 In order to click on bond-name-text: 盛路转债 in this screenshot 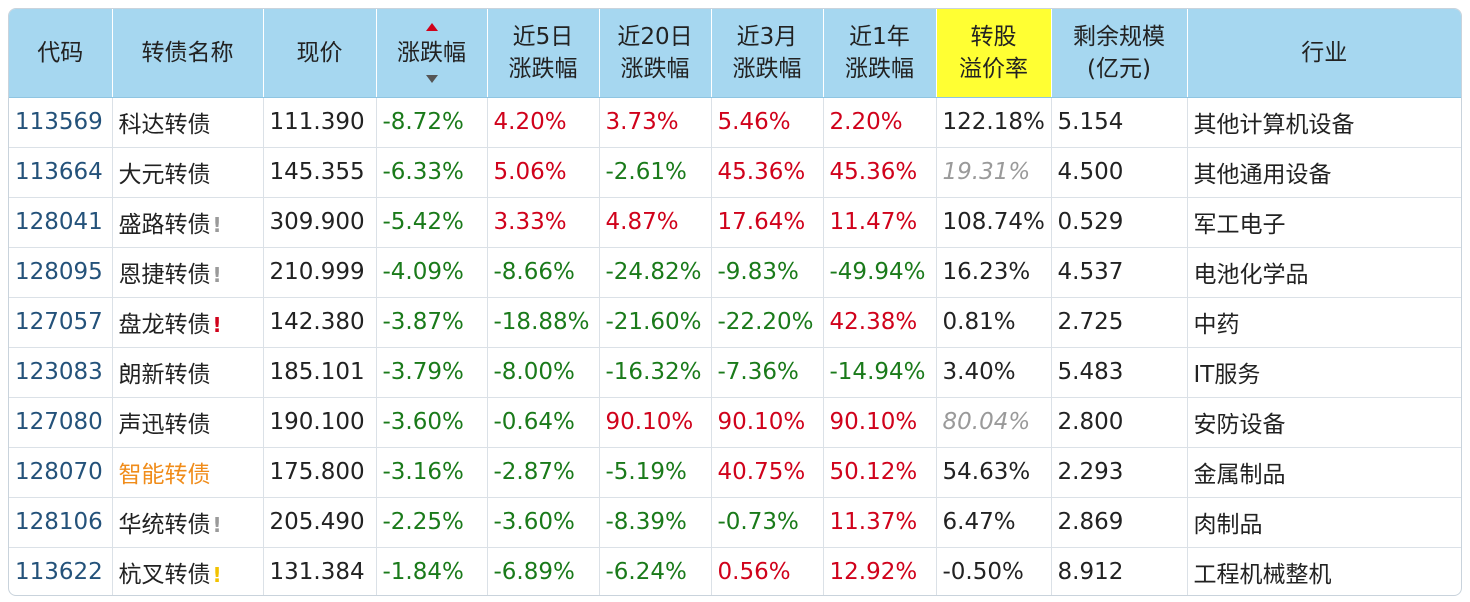, I will do `click(164, 225)`.